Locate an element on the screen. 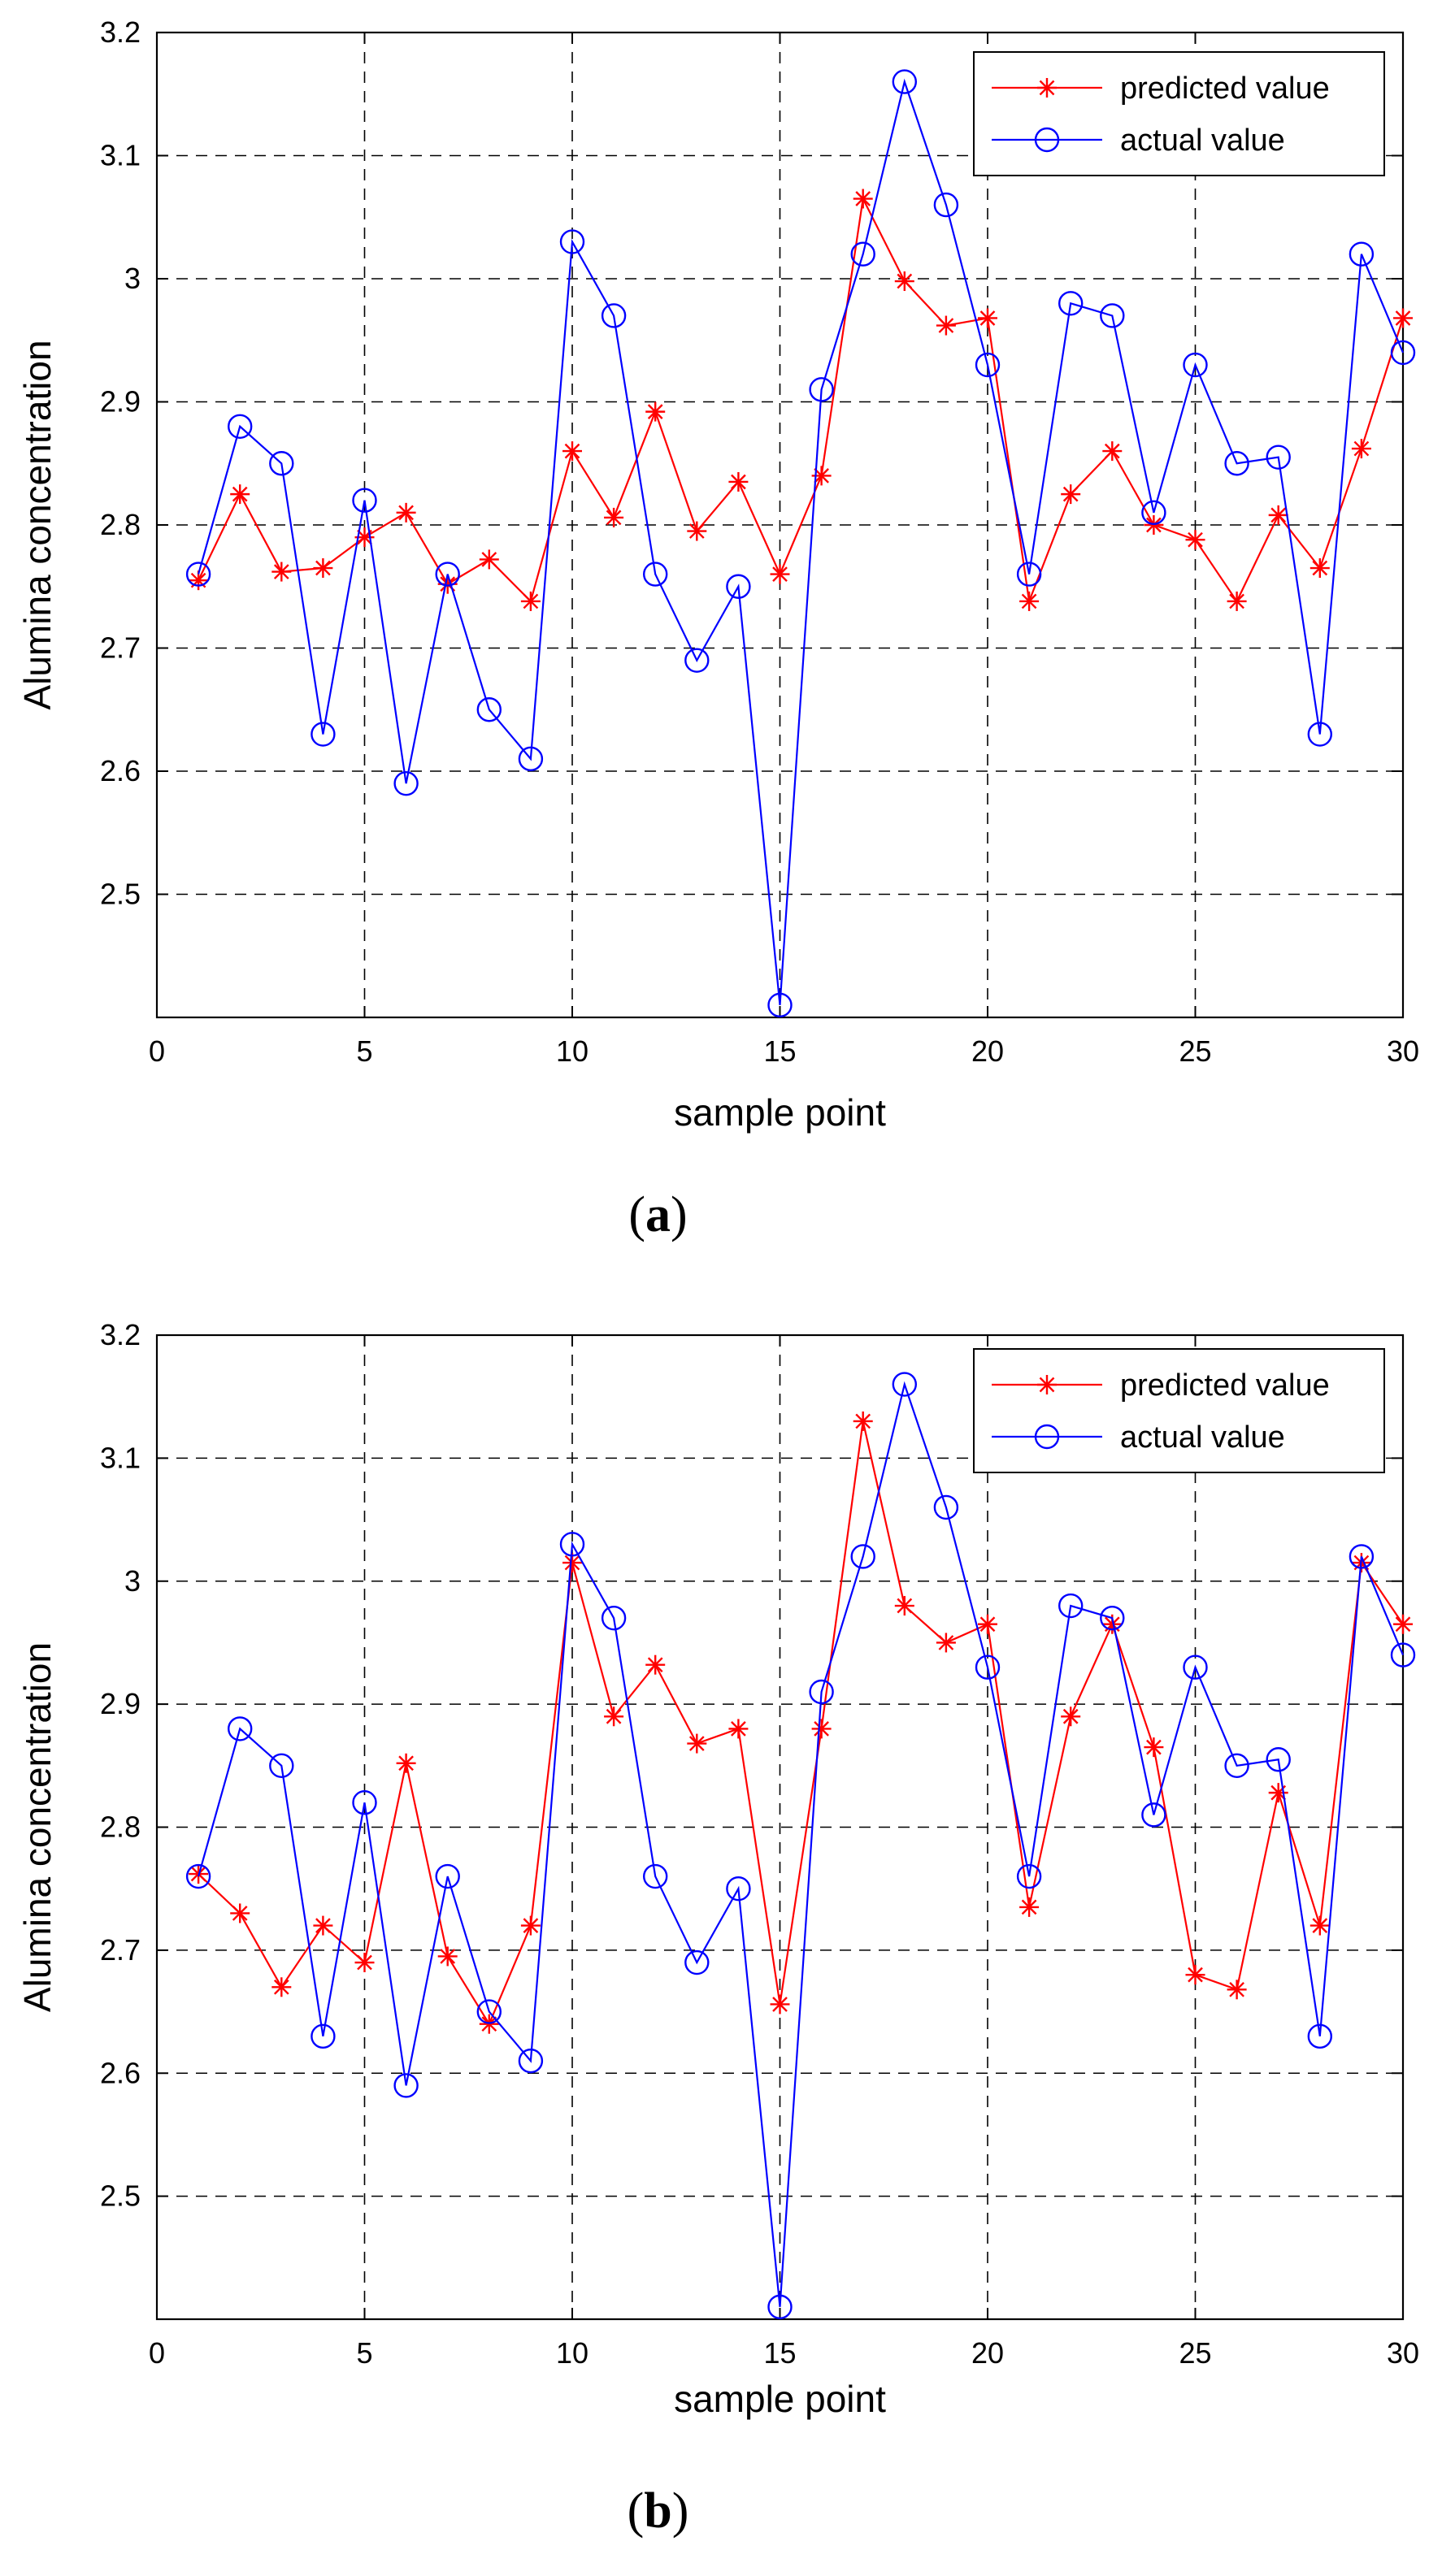  caption-letter: b is located at coordinates (657, 2511).